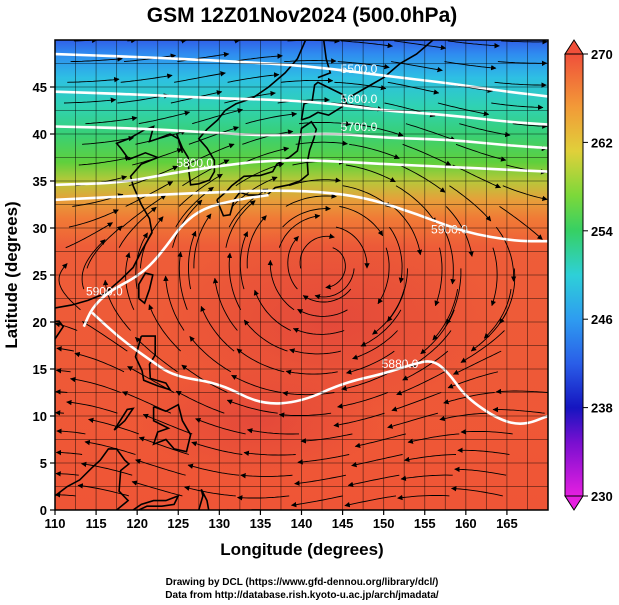  I want to click on colorbar-gradient, so click(574, 275).